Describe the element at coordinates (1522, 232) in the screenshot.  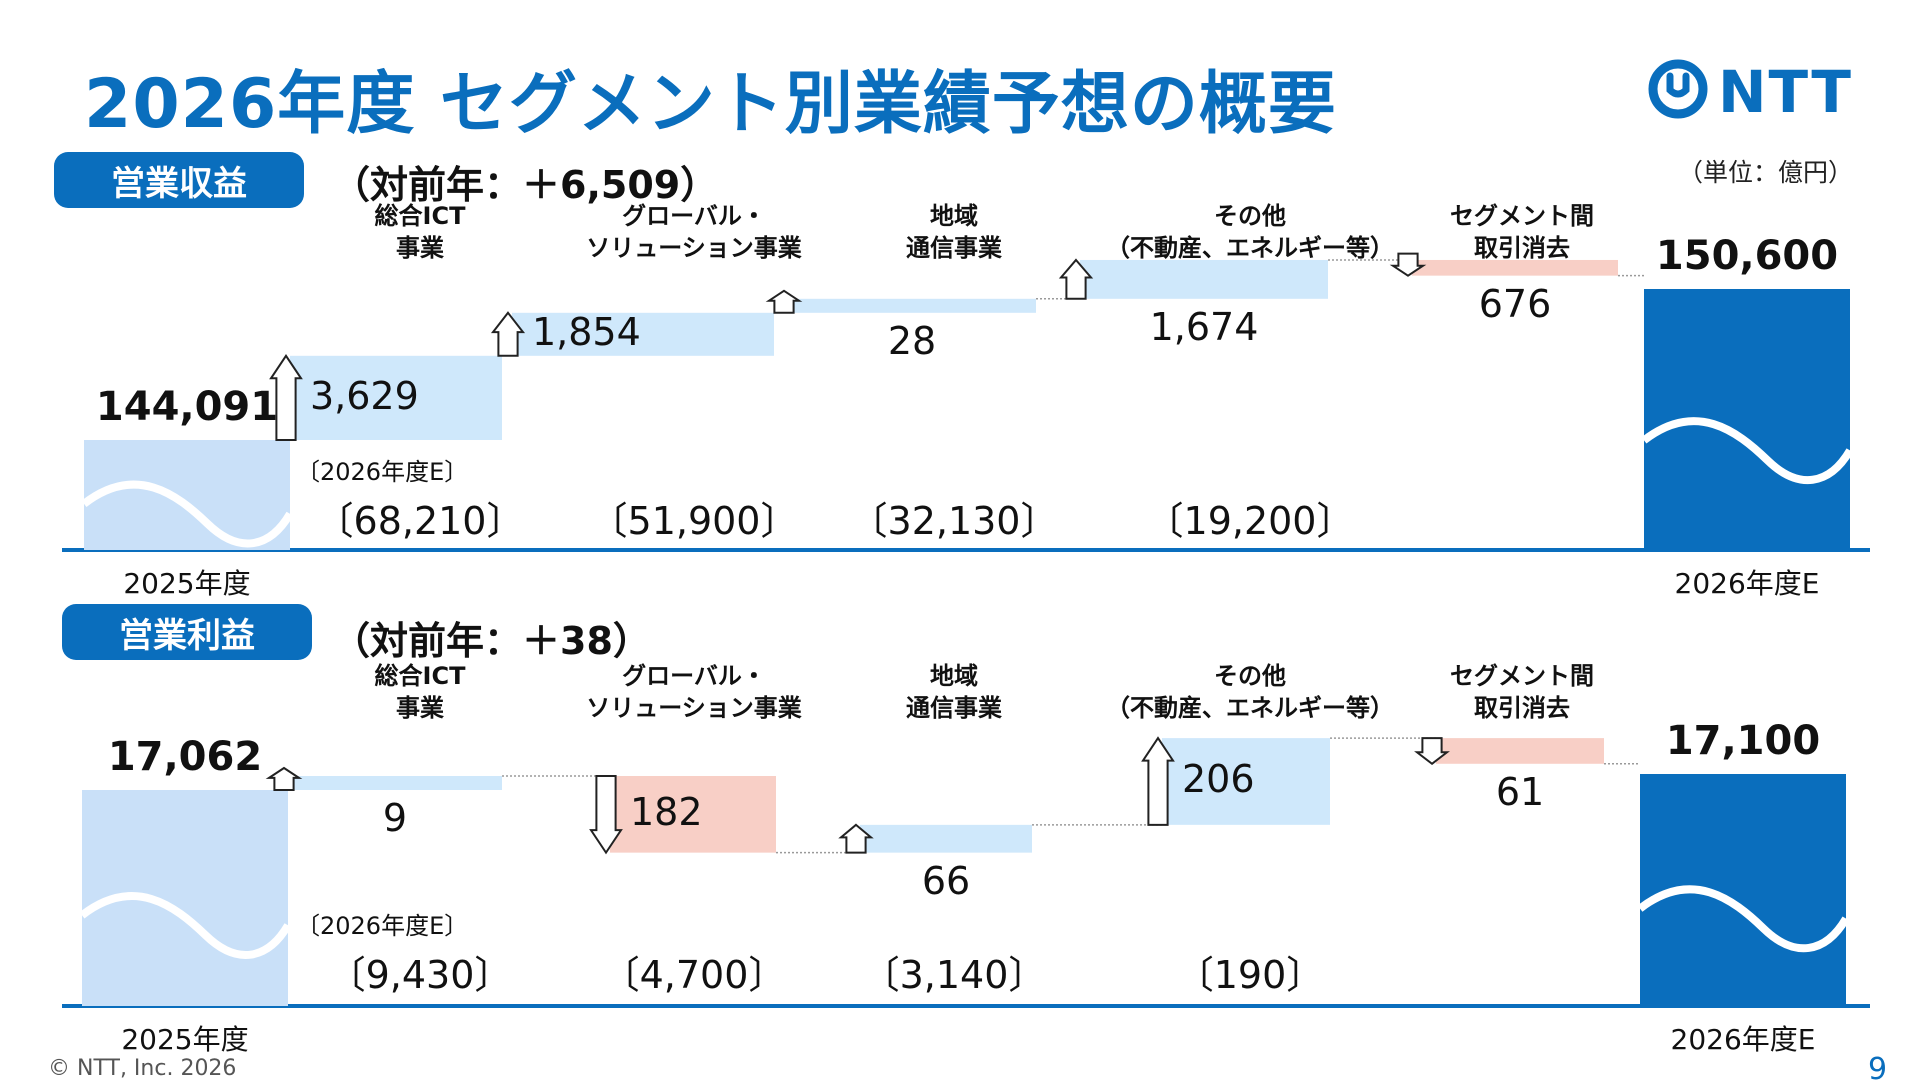
I see `segment-header-1-5: セグメント間 取引消去` at that location.